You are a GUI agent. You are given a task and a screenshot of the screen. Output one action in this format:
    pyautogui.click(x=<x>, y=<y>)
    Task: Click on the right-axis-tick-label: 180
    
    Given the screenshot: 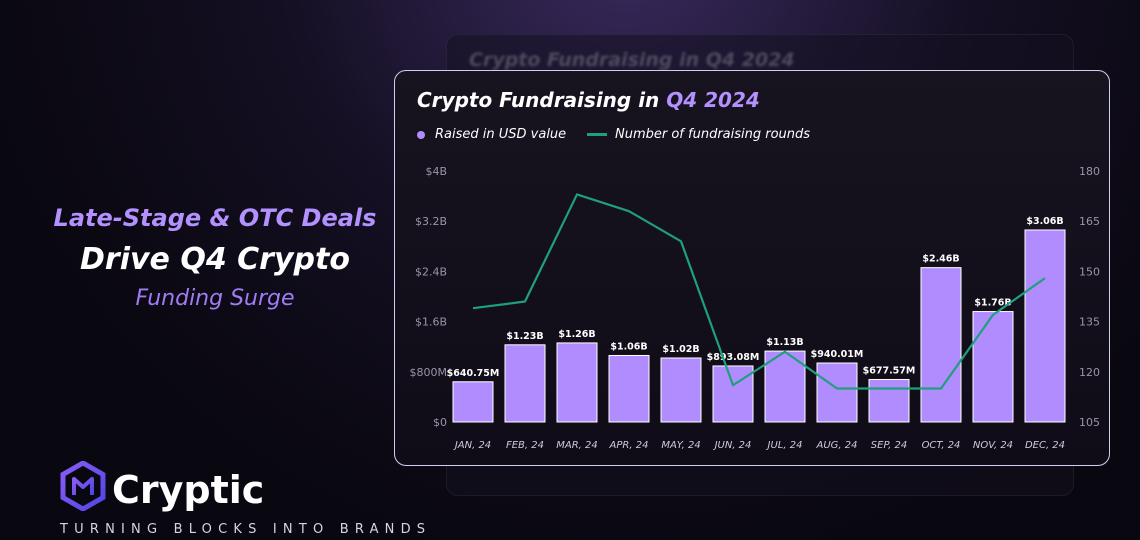 What is the action you would take?
    pyautogui.click(x=1089, y=171)
    